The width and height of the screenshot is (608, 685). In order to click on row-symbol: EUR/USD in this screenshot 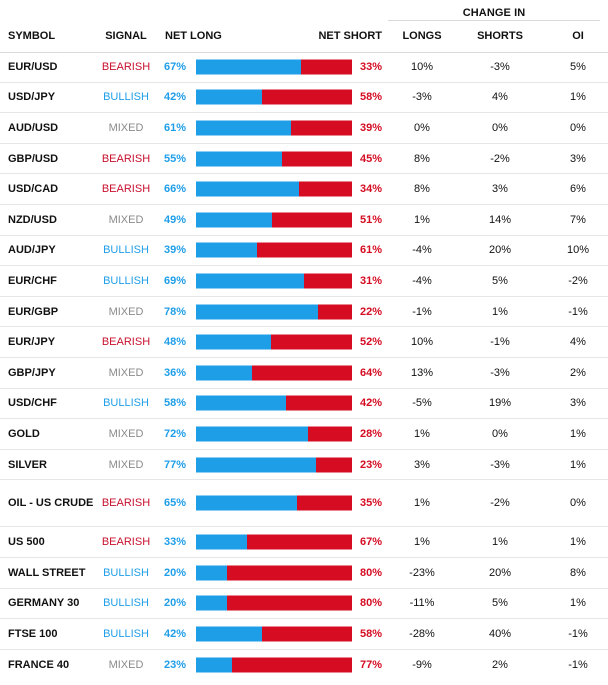, I will do `click(33, 66)`.